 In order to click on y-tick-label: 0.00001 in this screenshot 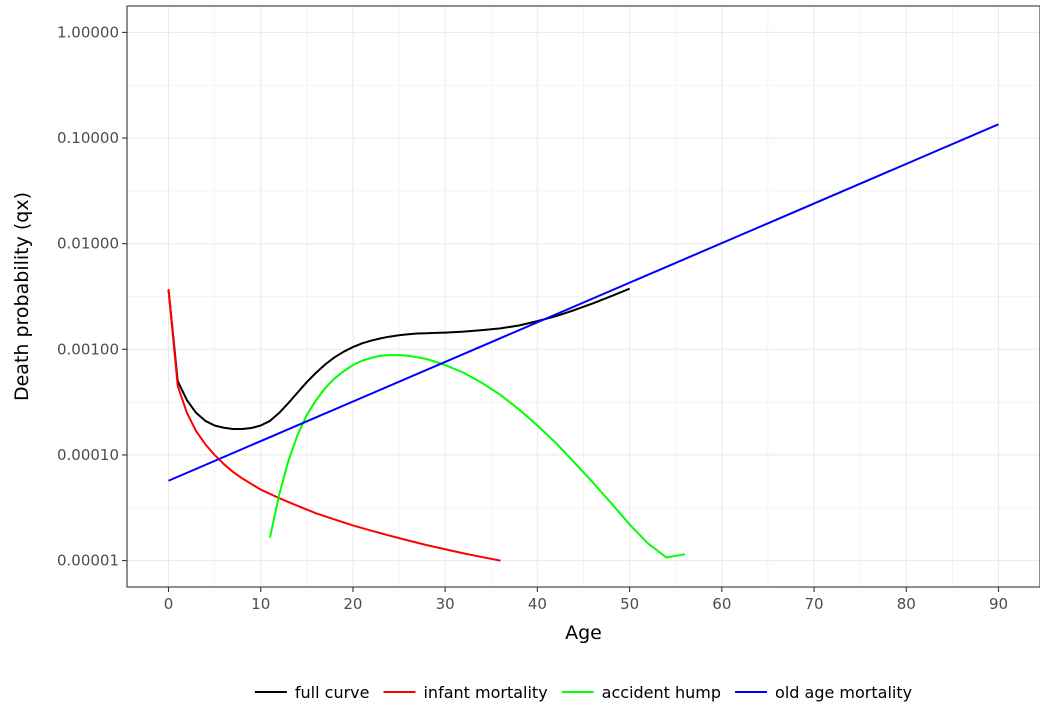, I will do `click(88, 561)`.